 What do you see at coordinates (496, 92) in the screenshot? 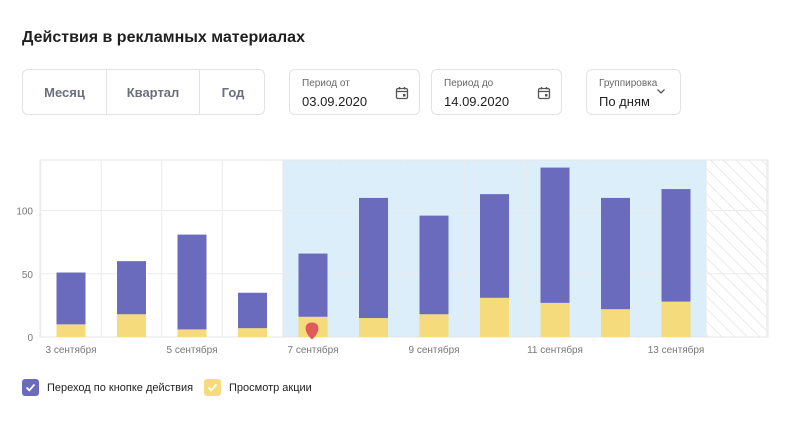
I see `date-to-field: Период до 14.09.2020` at bounding box center [496, 92].